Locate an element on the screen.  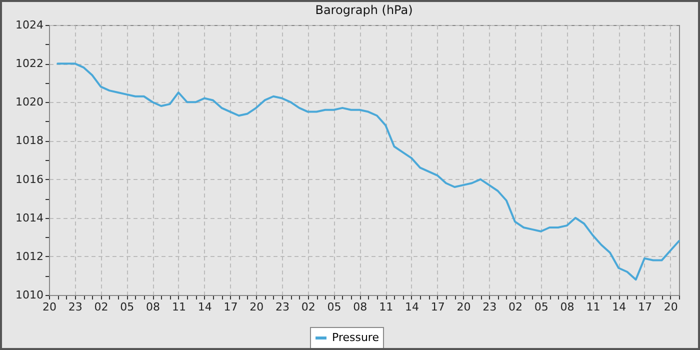
legend-label: Pressure is located at coordinates (356, 337).